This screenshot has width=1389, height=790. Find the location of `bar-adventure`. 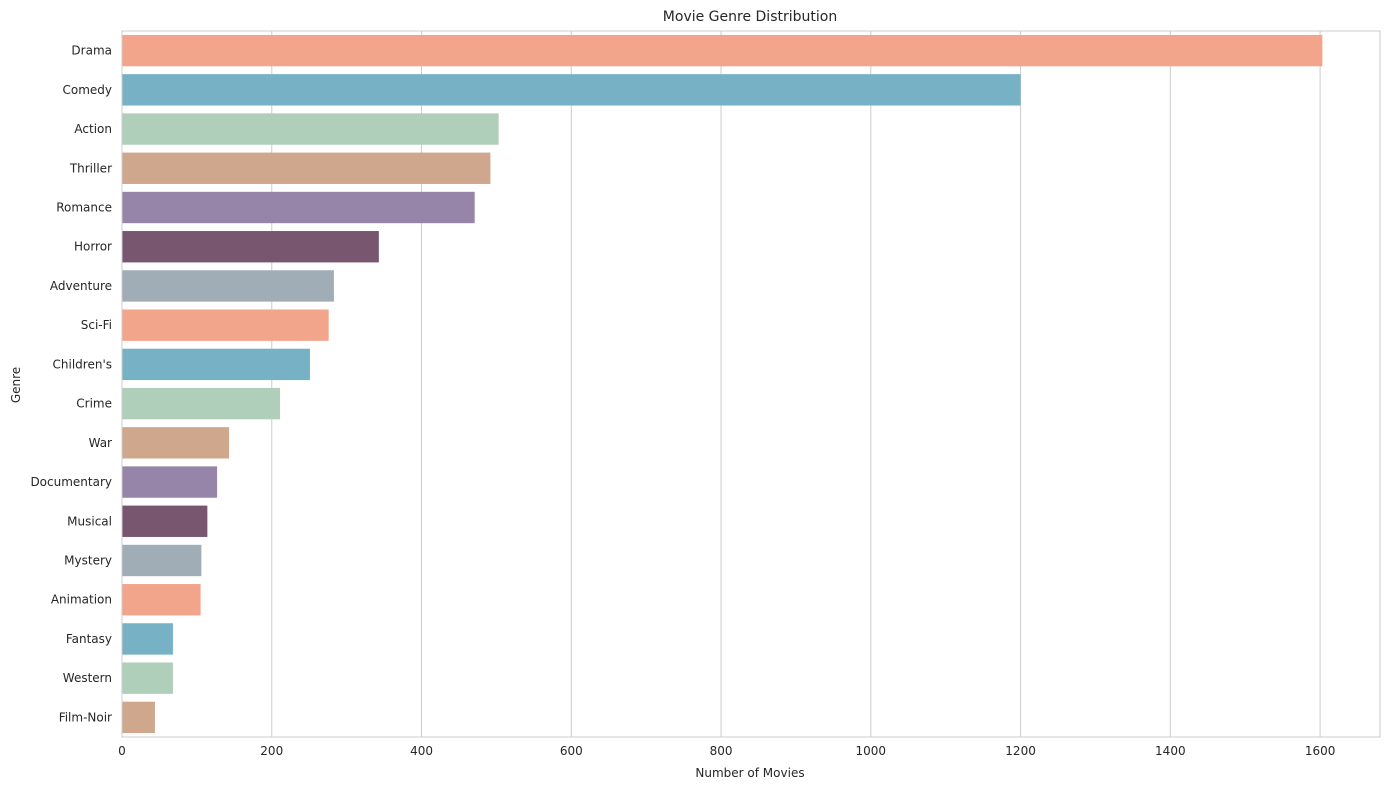

bar-adventure is located at coordinates (228, 286).